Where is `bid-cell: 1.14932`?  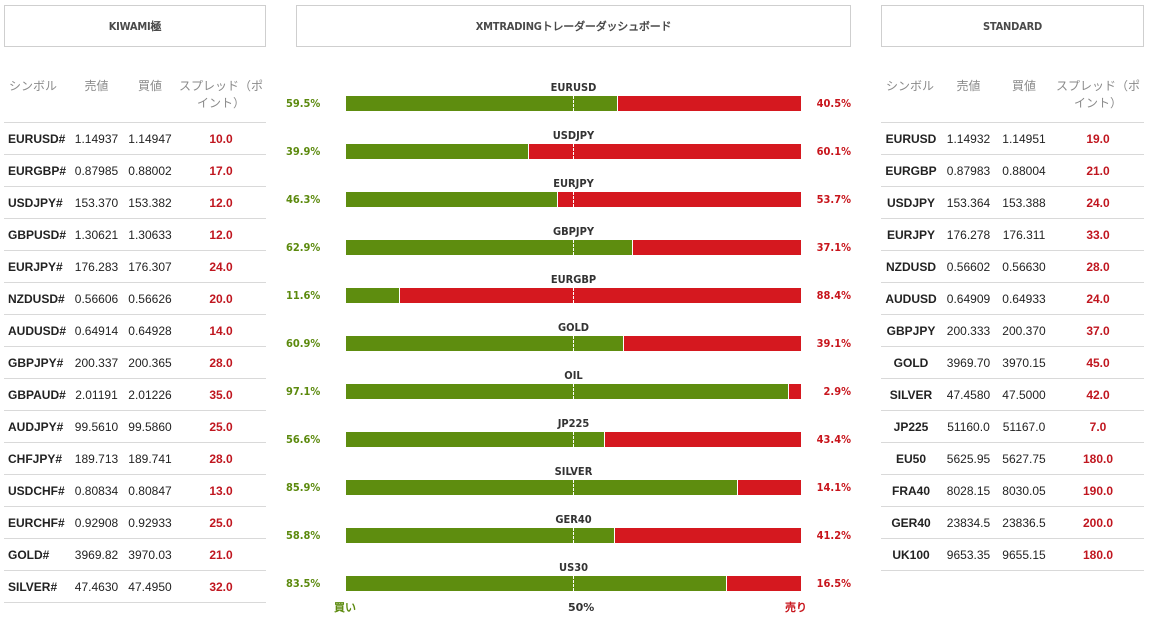
bid-cell: 1.14932 is located at coordinates (968, 138).